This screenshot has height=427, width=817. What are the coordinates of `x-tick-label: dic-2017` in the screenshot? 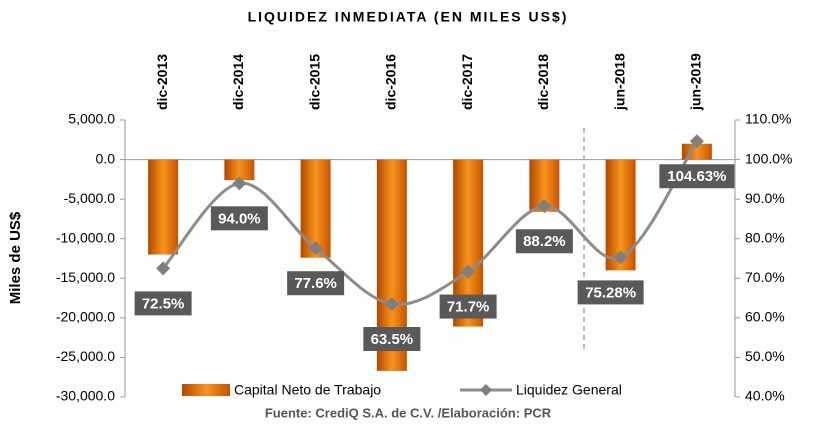 It's located at (467, 82).